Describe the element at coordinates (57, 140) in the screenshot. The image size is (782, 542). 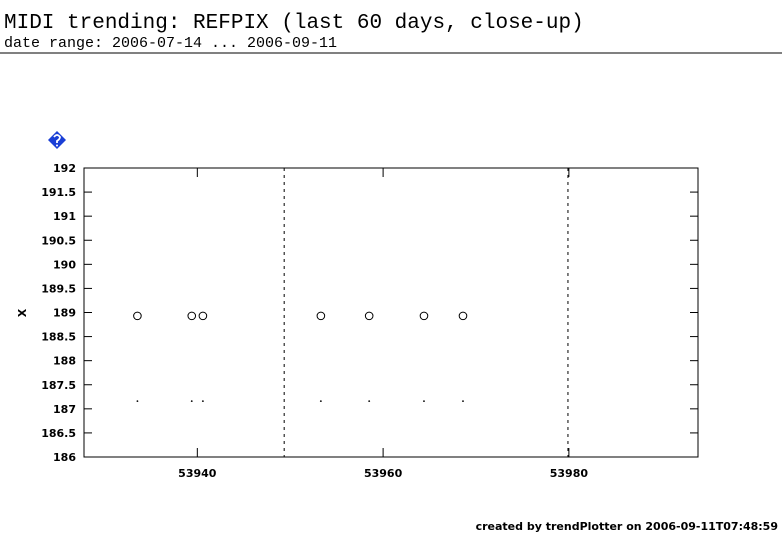
I see `help-icon` at that location.